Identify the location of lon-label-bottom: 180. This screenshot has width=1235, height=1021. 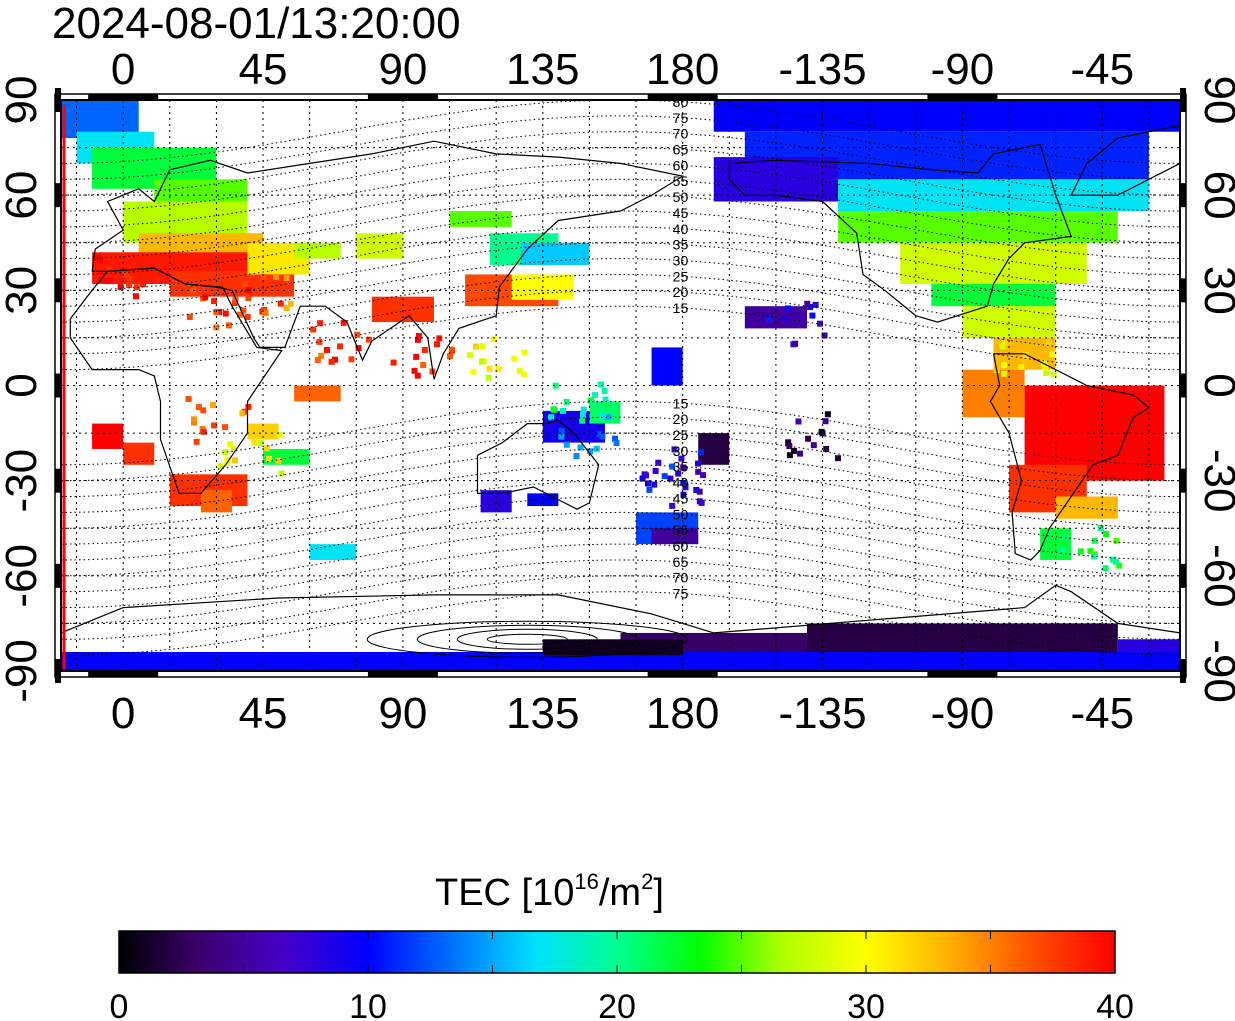
(682, 713).